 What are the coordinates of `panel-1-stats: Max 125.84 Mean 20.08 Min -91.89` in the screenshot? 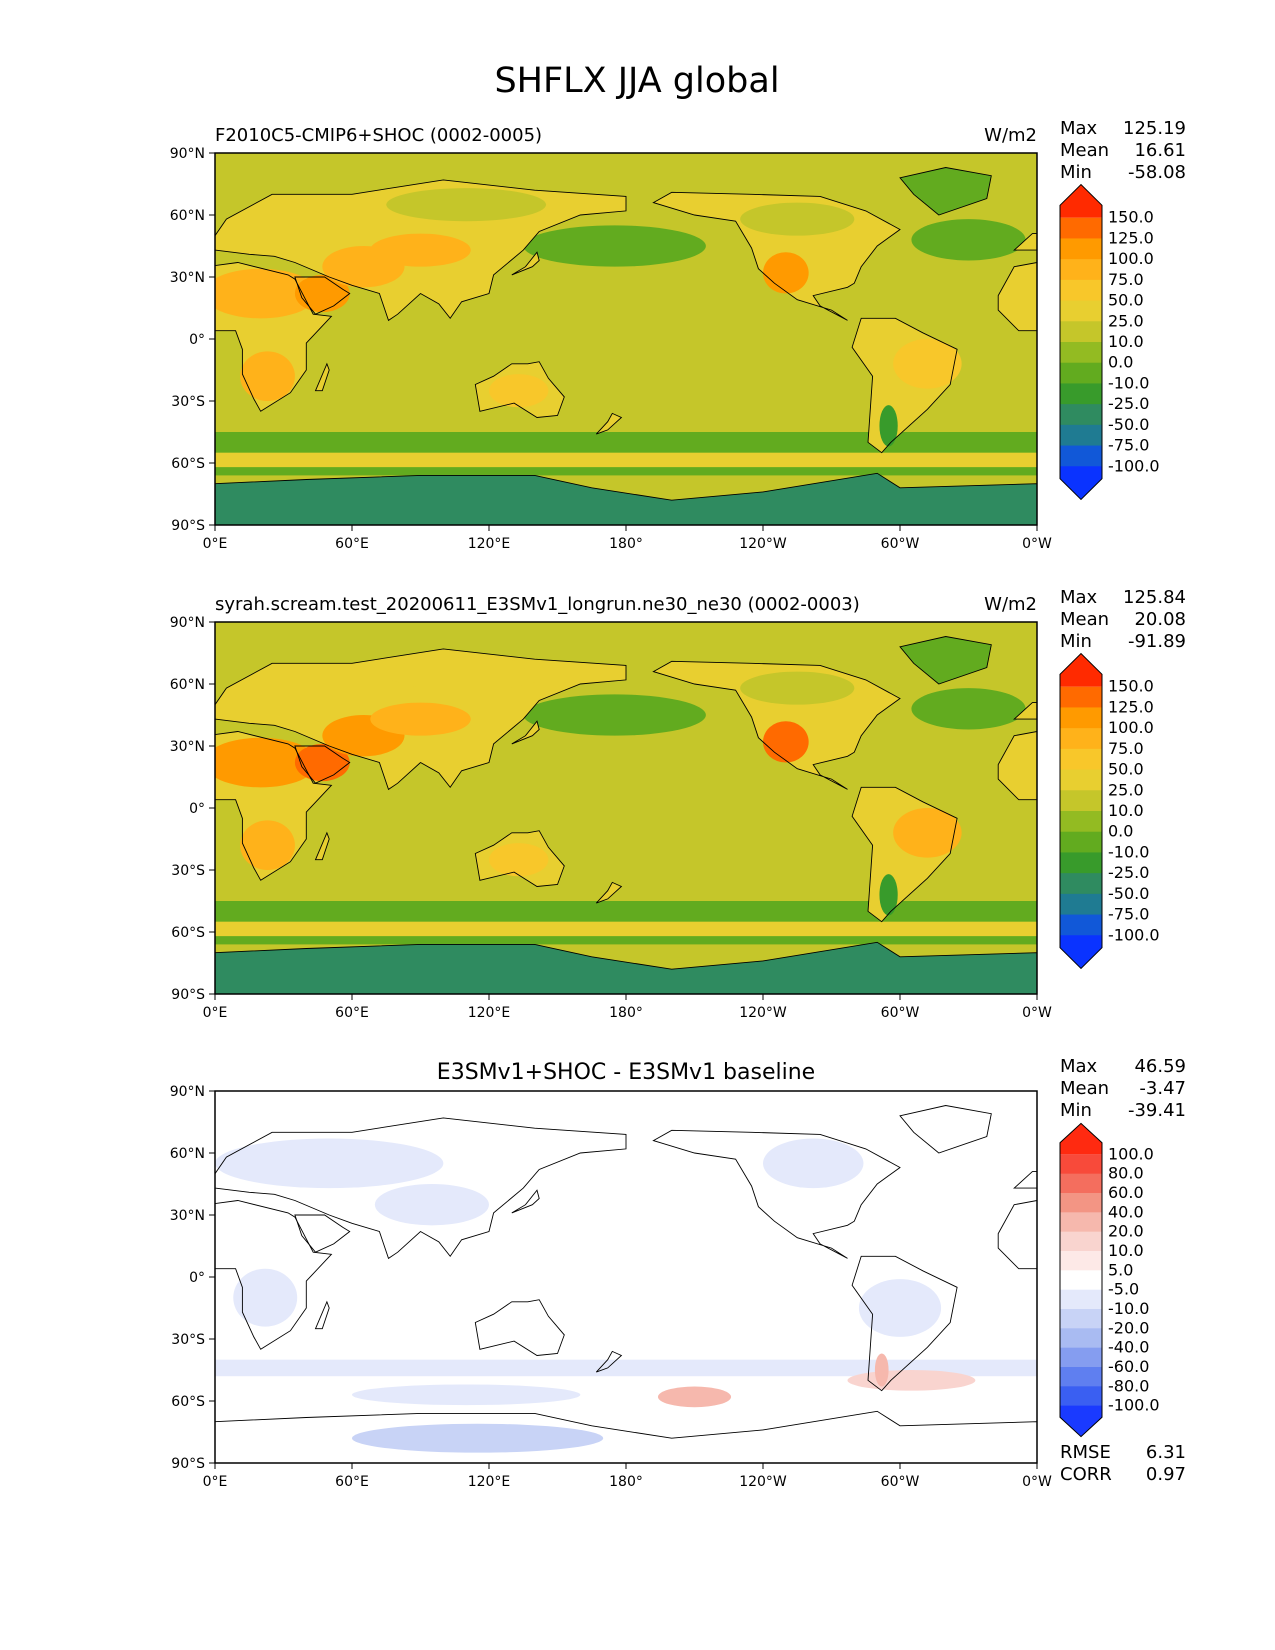 It's located at (1123, 619).